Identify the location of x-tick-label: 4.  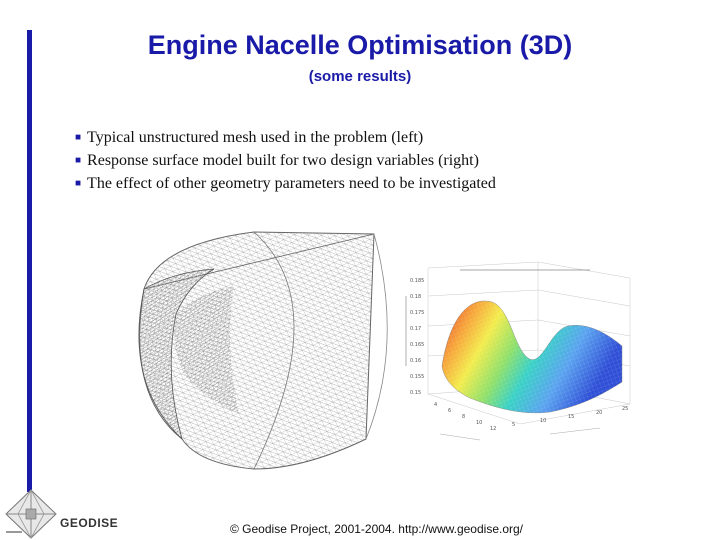
(435, 405).